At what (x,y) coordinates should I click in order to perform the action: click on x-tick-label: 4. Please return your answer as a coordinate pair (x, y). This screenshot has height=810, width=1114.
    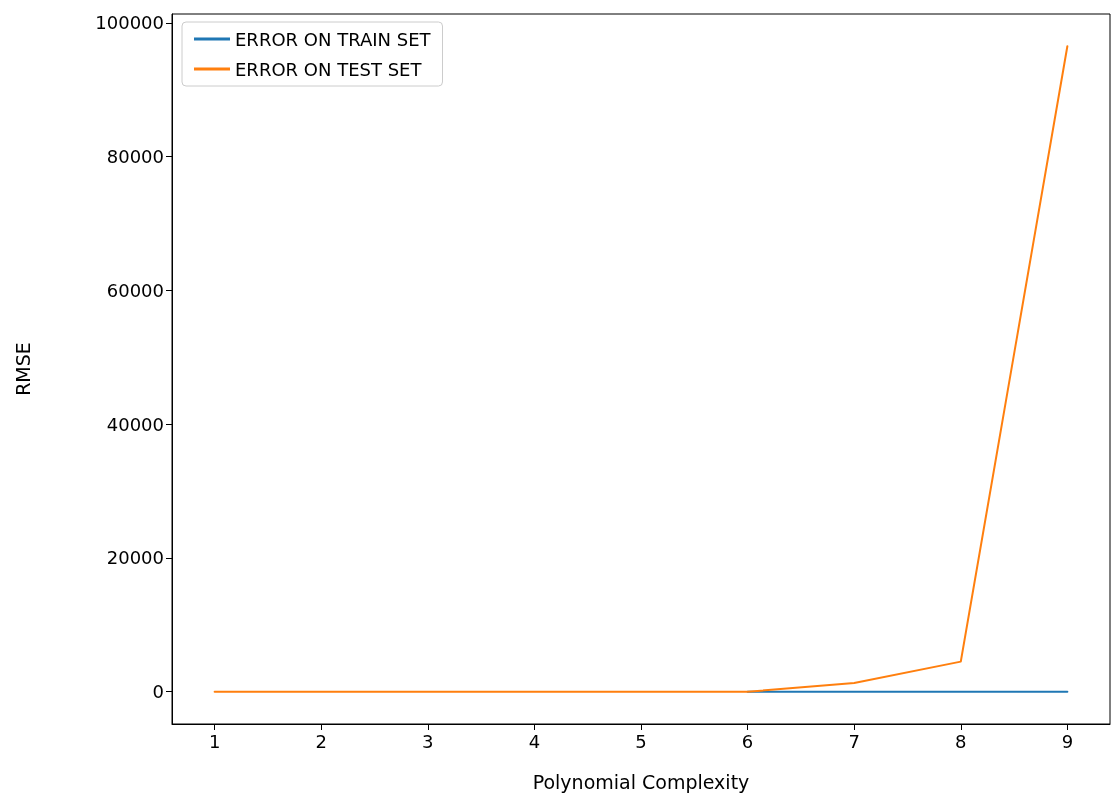
    Looking at the image, I should click on (534, 741).